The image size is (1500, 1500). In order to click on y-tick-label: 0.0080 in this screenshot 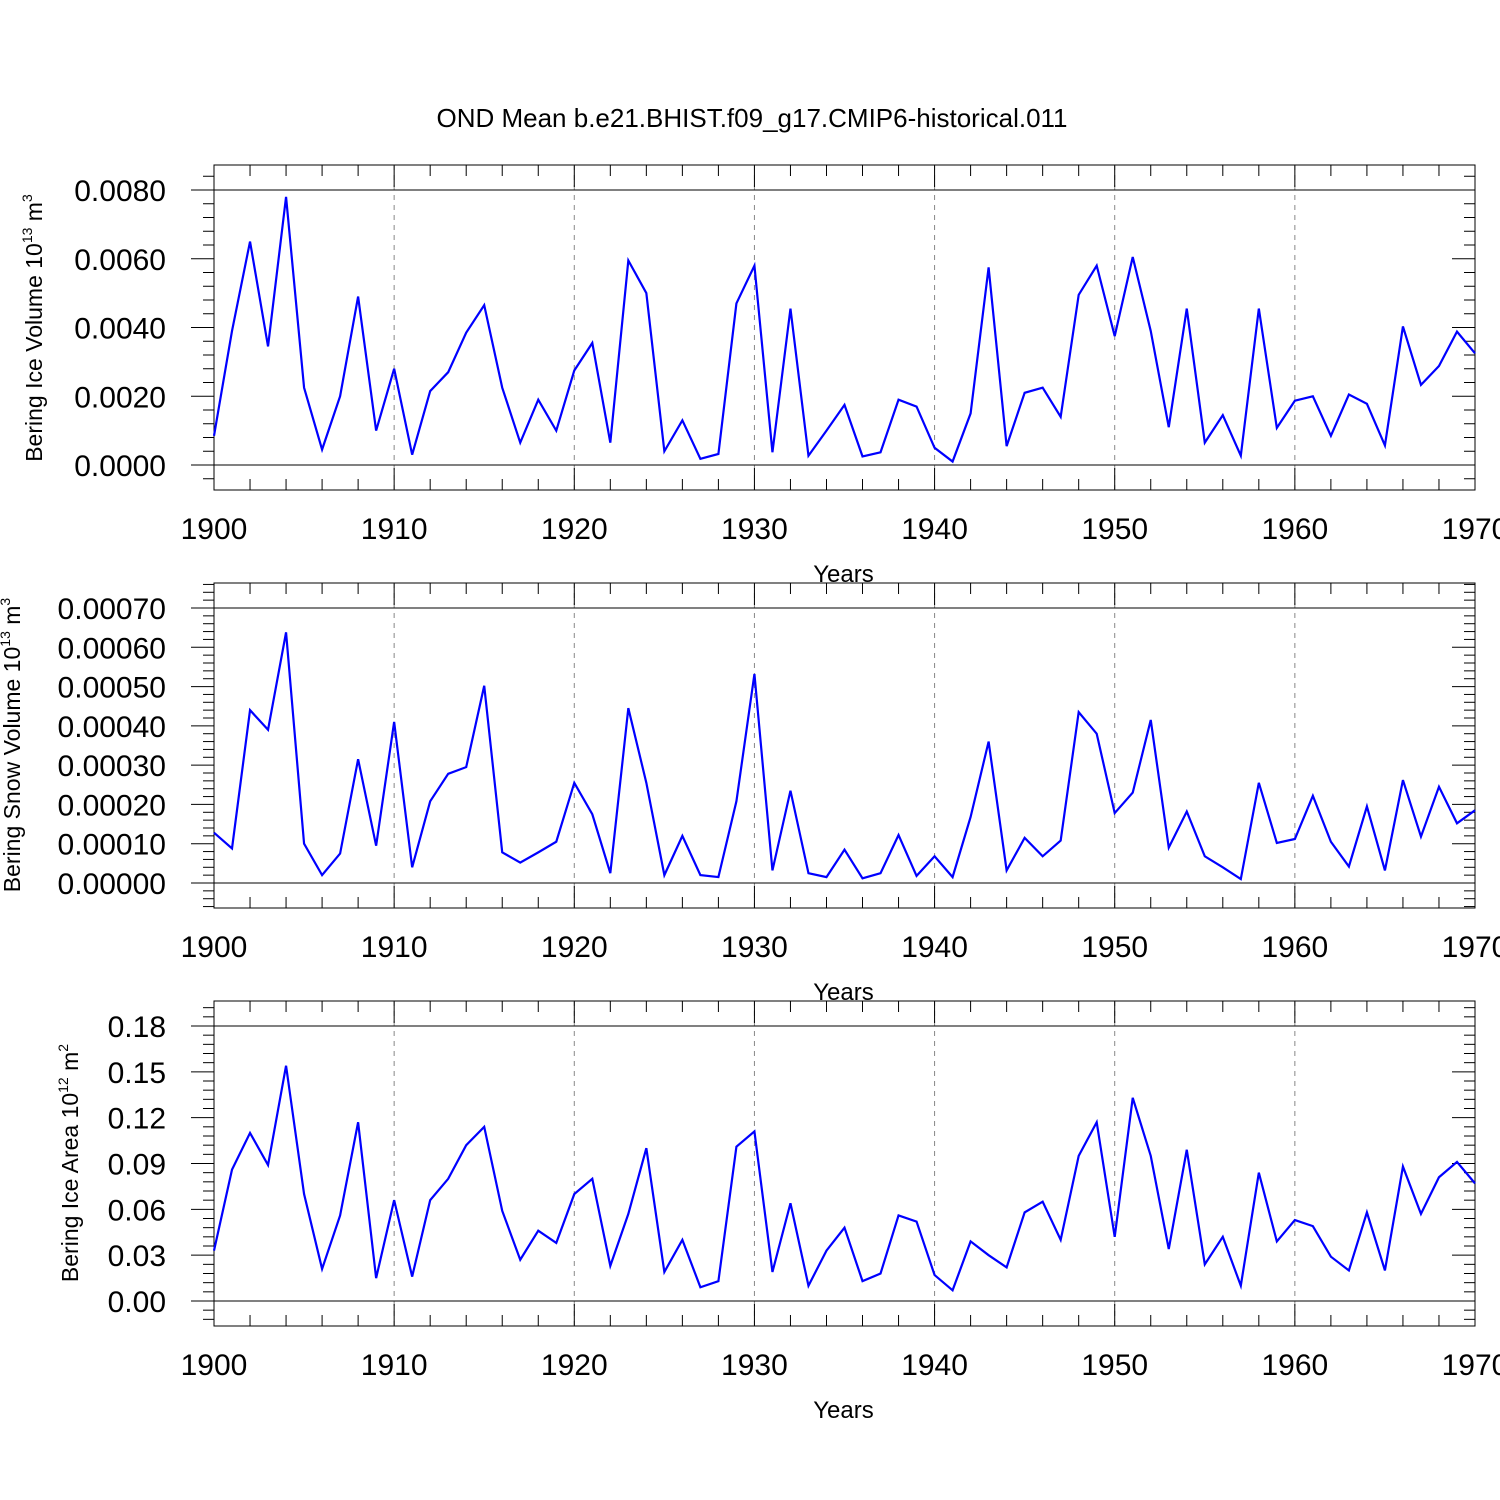, I will do `click(120, 191)`.